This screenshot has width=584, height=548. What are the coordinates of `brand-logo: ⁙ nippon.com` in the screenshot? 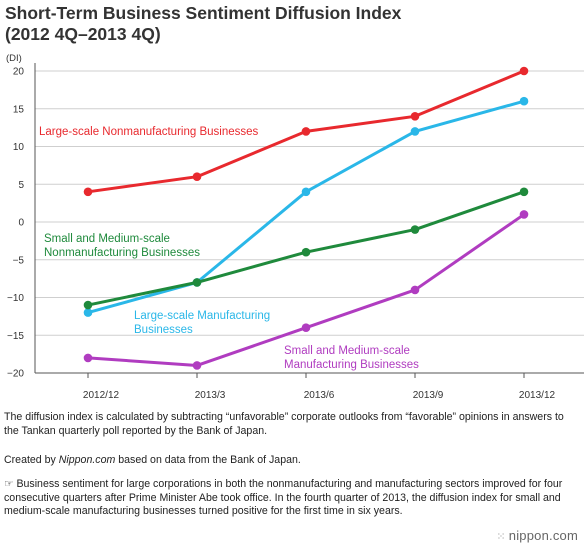 It's located at (537, 535).